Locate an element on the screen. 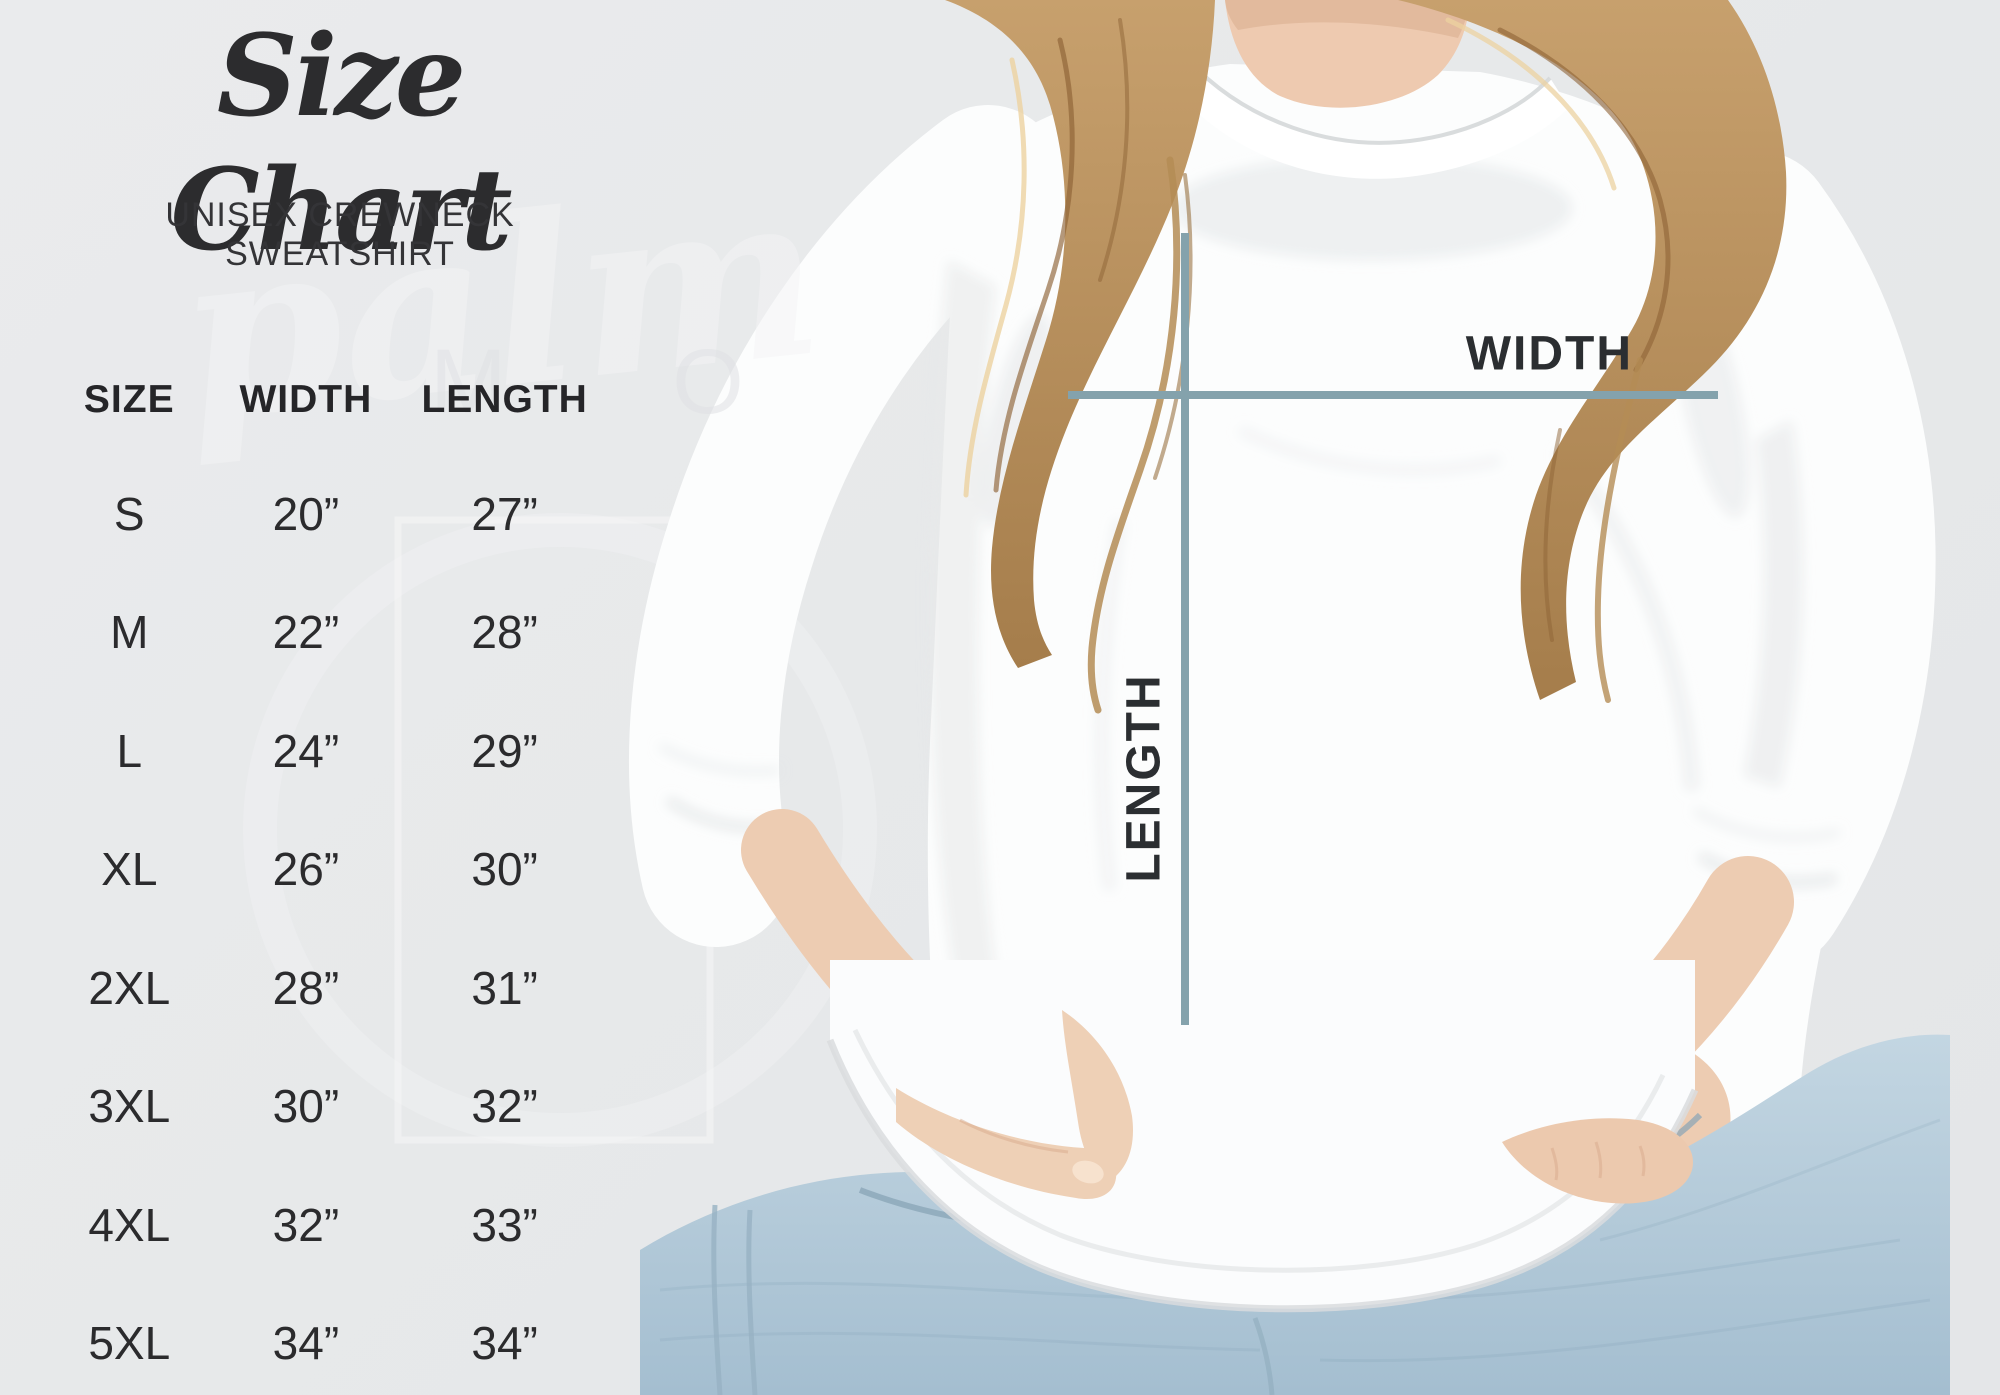 Image resolution: width=2000 pixels, height=1395 pixels. cell-width: 34” is located at coordinates (306, 1343).